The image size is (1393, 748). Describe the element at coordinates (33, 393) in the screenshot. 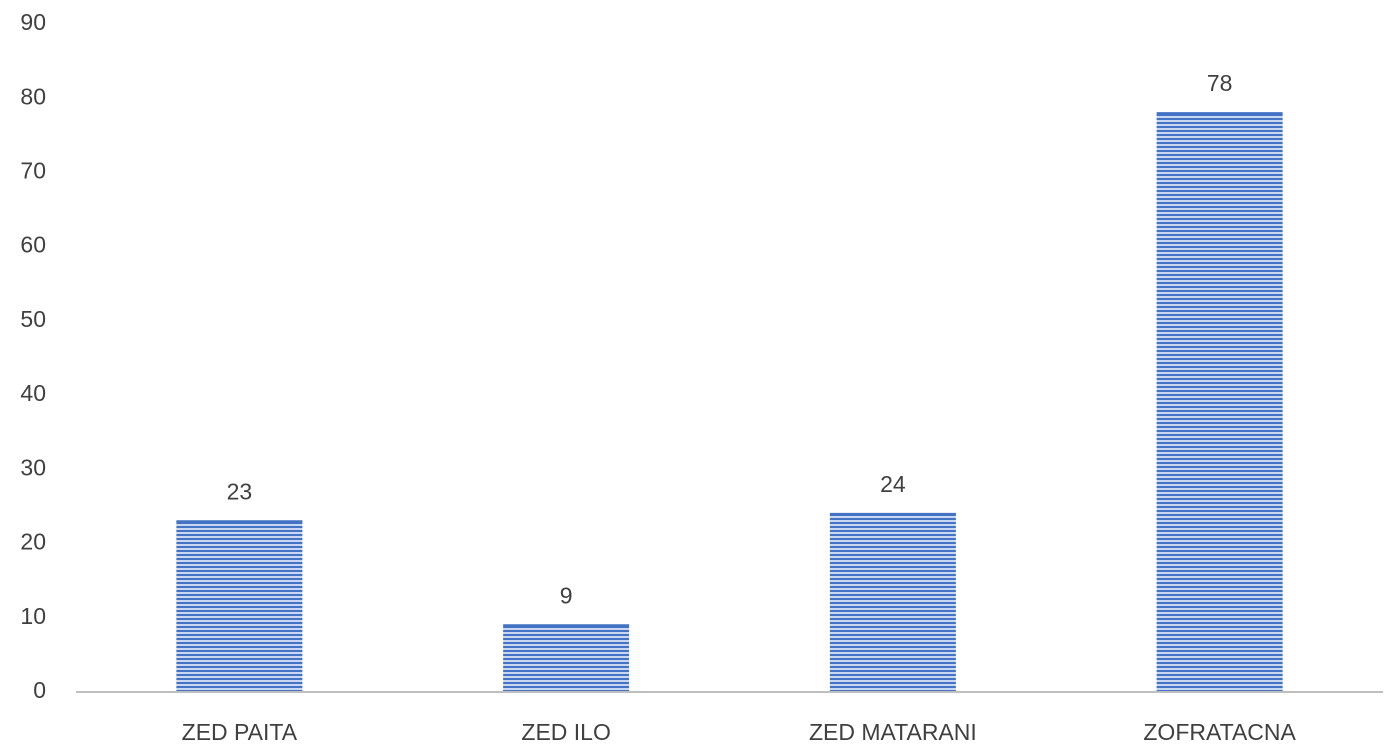

I see `y-tick-label: 40` at that location.